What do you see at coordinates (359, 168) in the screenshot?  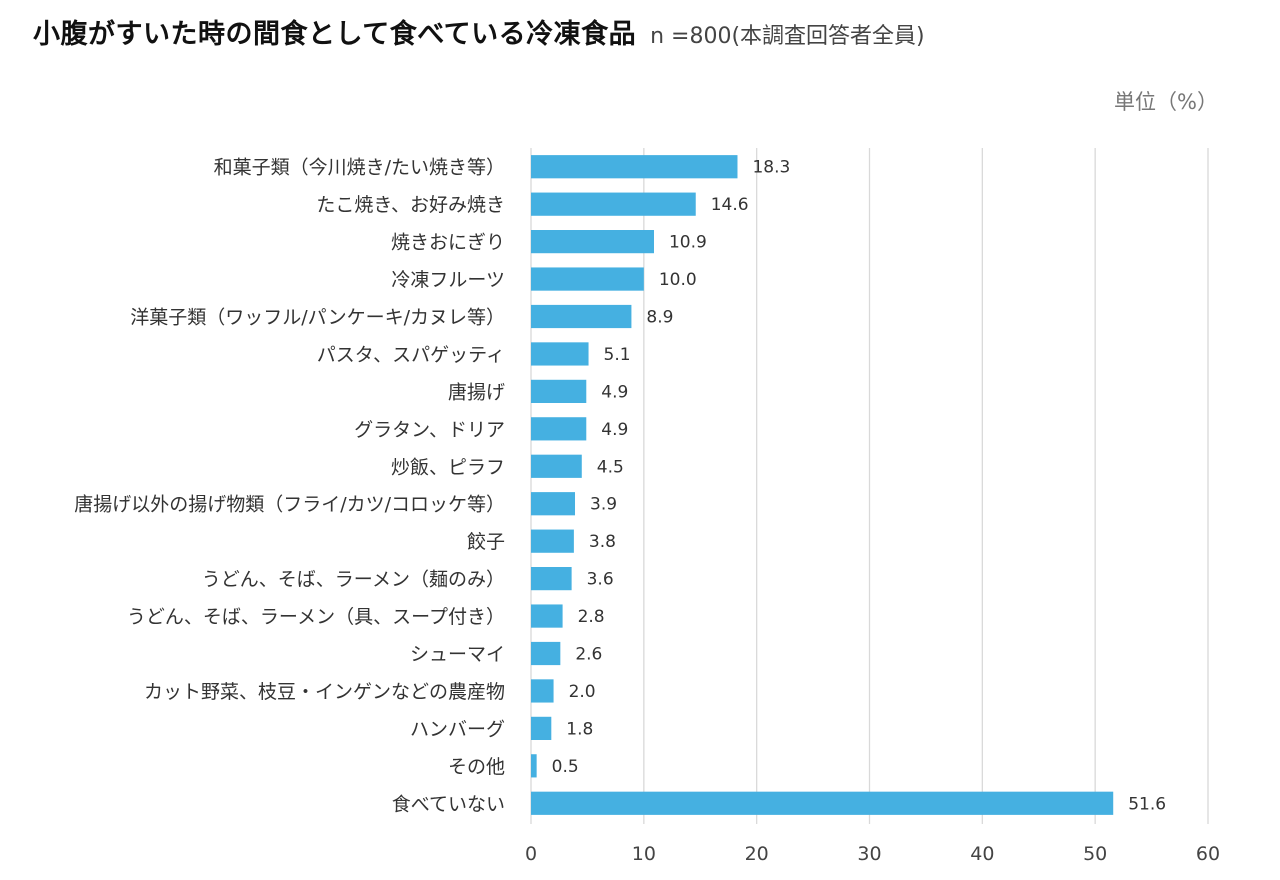 I see `category-label: 和菓子類（今川焼き/たい焼き等）` at bounding box center [359, 168].